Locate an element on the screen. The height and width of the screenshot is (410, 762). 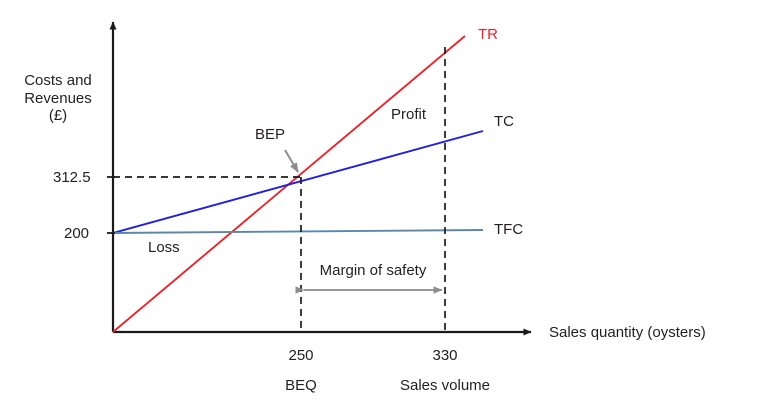
series-label-tr: TR is located at coordinates (488, 34).